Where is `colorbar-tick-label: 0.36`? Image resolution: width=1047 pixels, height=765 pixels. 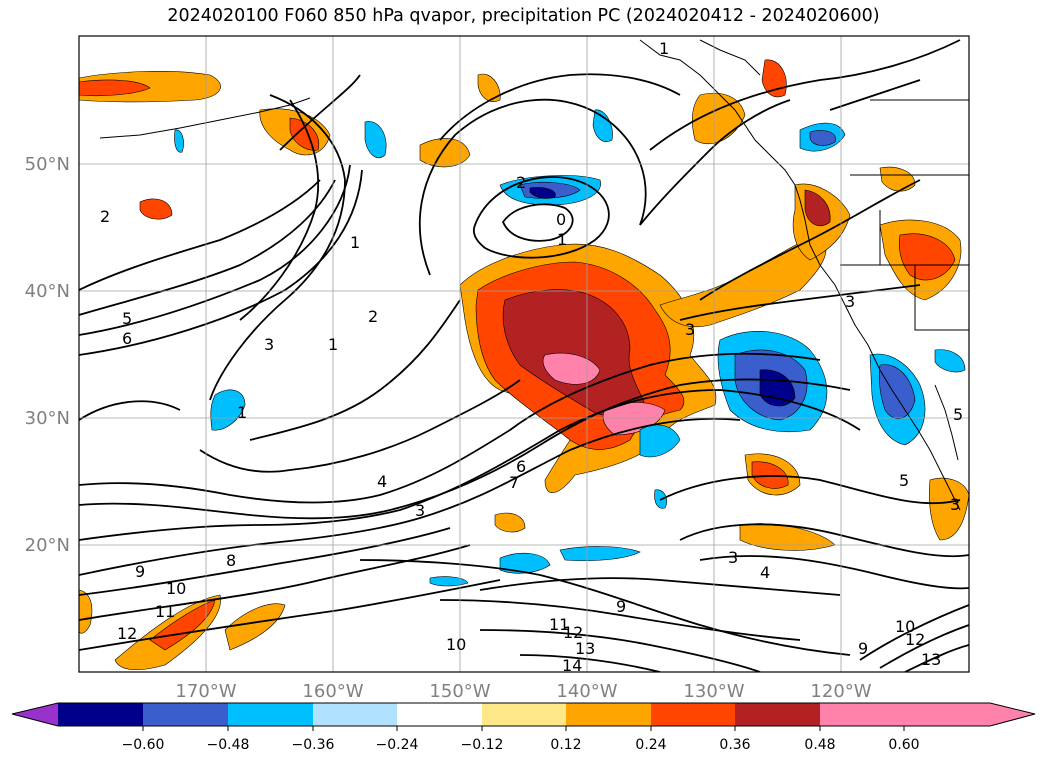
colorbar-tick-label: 0.36 is located at coordinates (734, 745).